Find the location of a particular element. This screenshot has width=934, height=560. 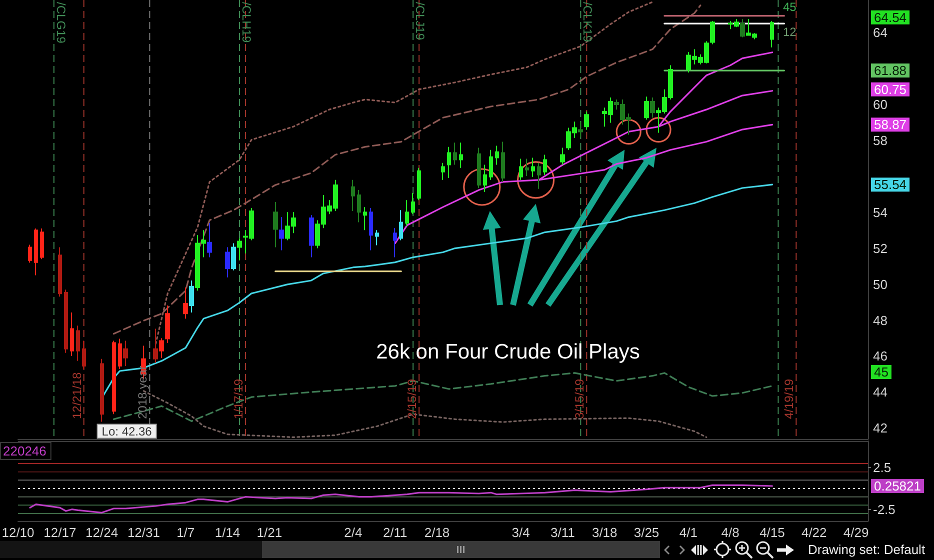

ref-line-label: 3/15/19 is located at coordinates (579, 398).